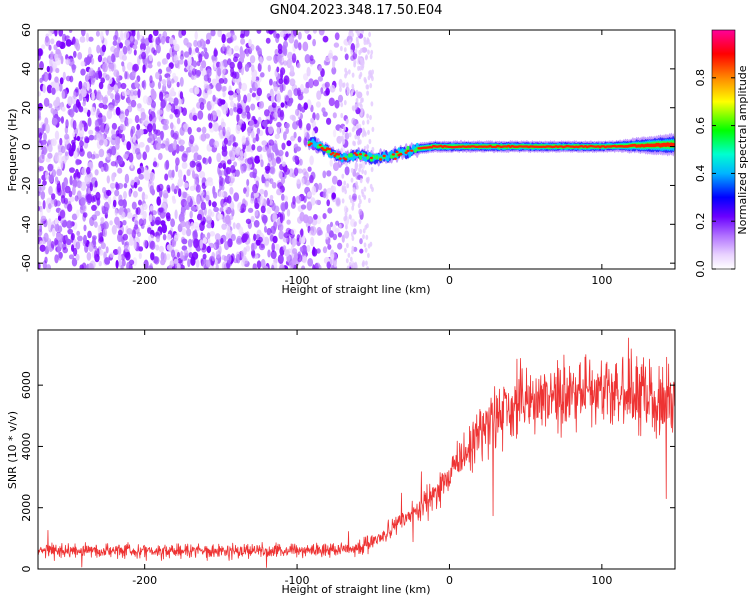 The width and height of the screenshot is (750, 600). What do you see at coordinates (144, 580) in the screenshot?
I see `snr-xtick-label: -200` at bounding box center [144, 580].